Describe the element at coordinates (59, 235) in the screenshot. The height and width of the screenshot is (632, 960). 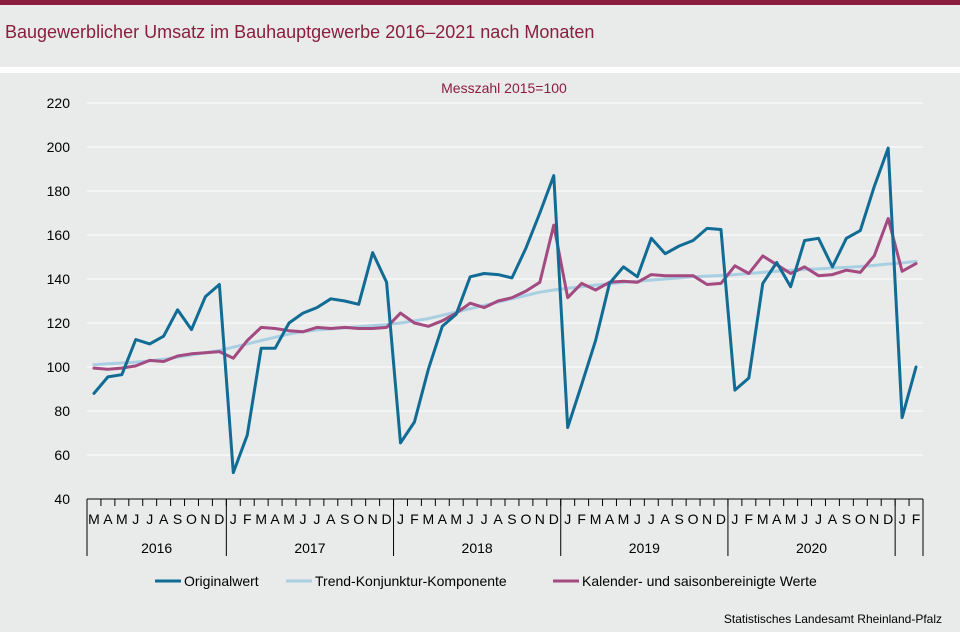
I see `y-tick-label: 160` at that location.